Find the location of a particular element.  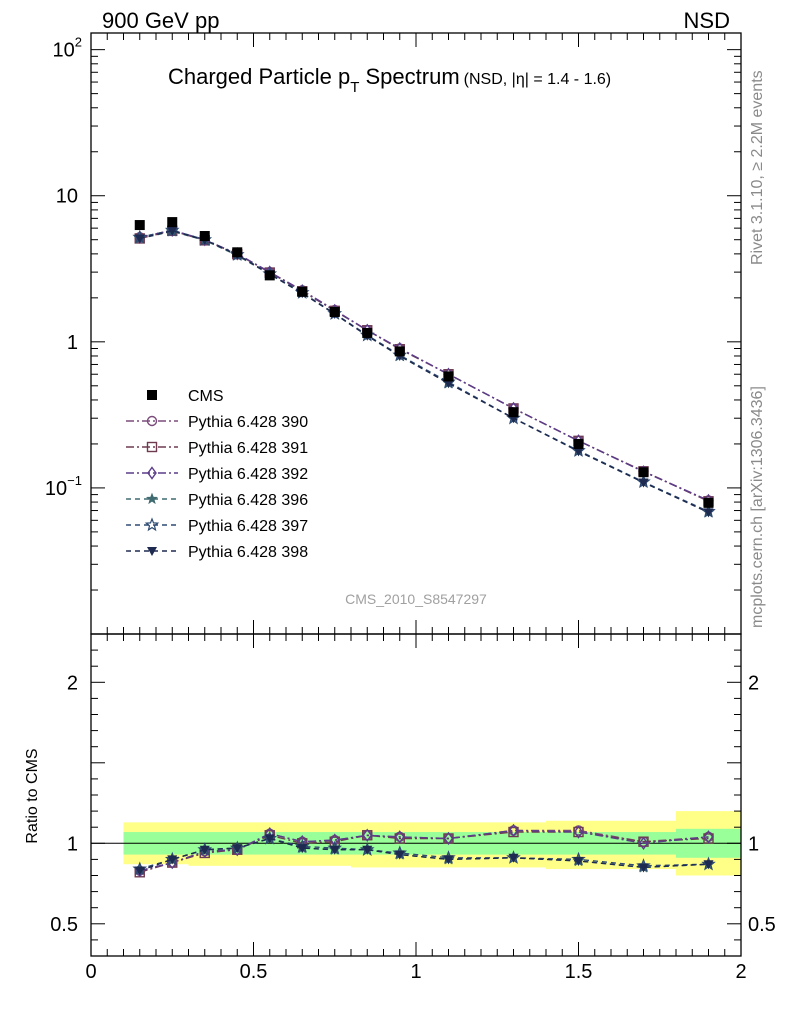

x-tick-label: 2 is located at coordinates (740, 972).